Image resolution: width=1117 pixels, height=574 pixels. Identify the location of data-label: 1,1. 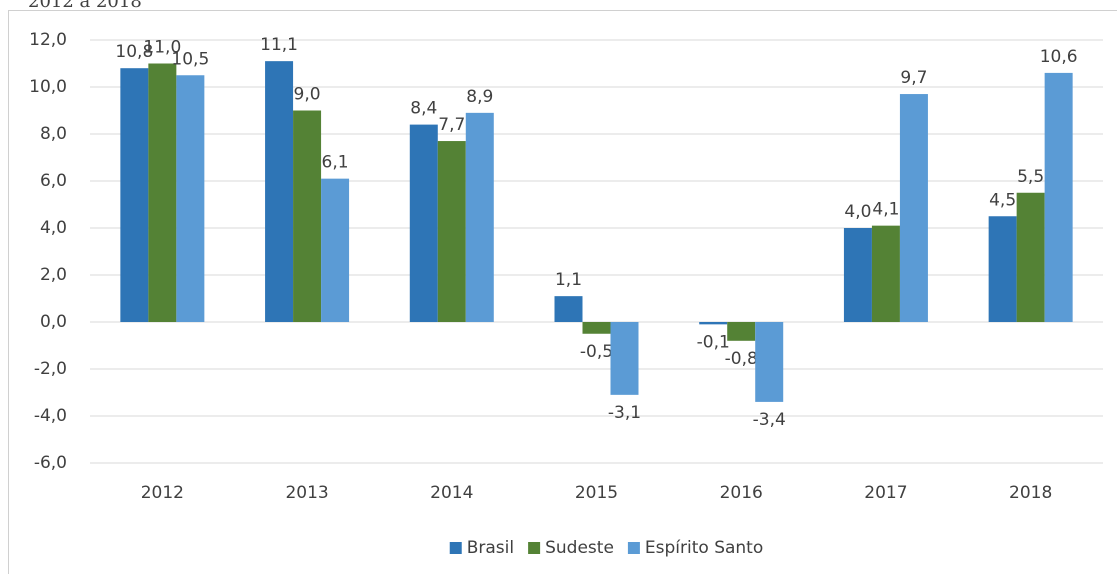
(568, 280).